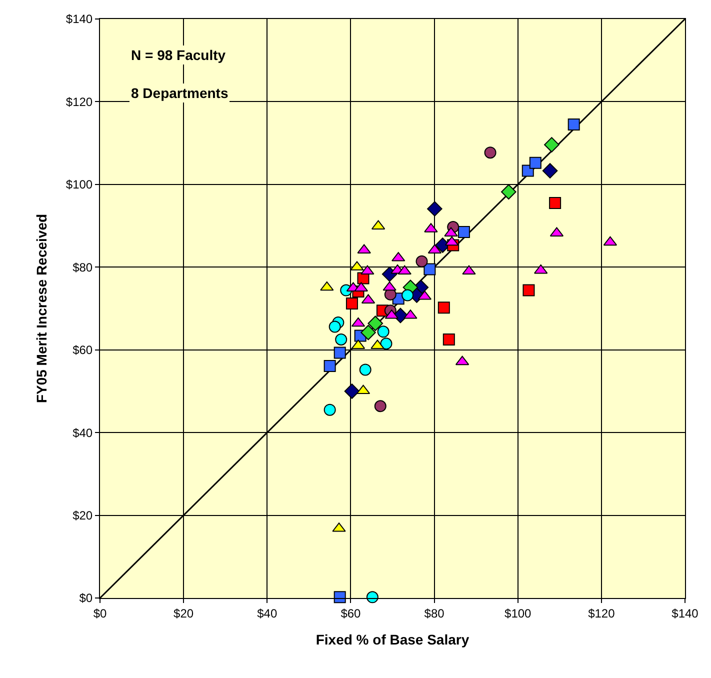  I want to click on x-tick-label: $80, so click(434, 613).